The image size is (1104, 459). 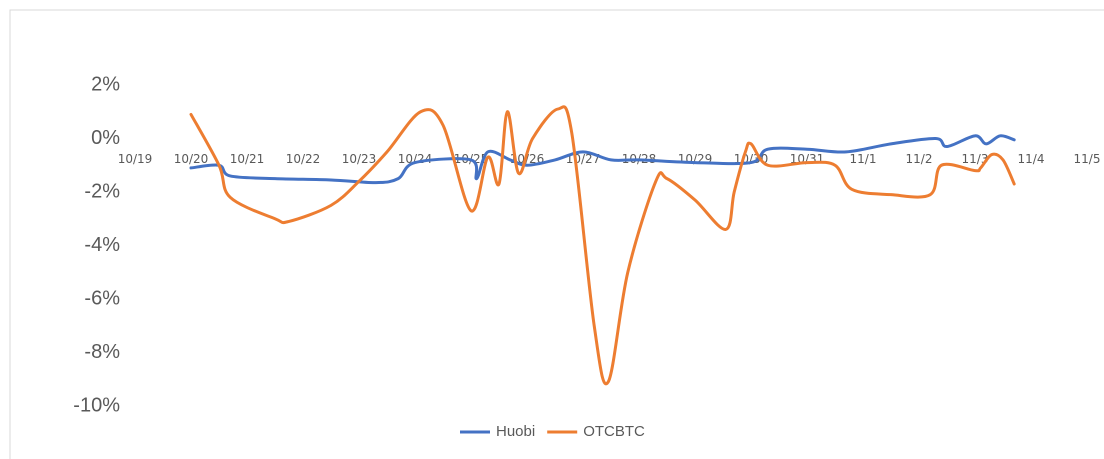 What do you see at coordinates (614, 431) in the screenshot?
I see `legend-label: OTCBTC` at bounding box center [614, 431].